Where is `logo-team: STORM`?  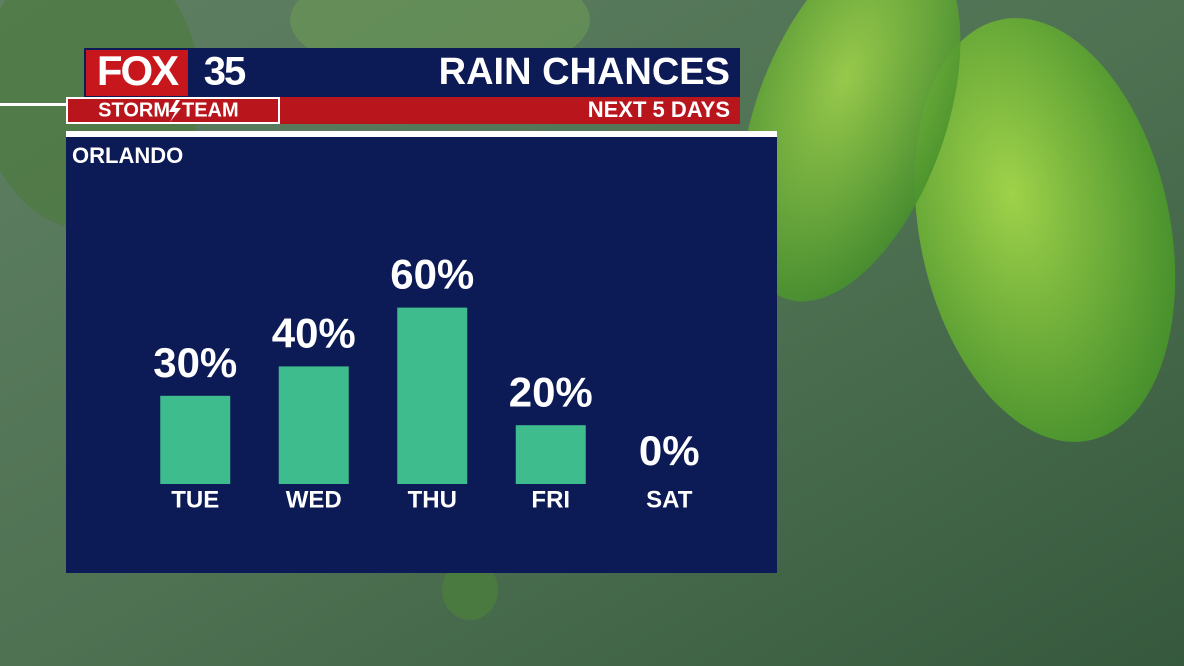
logo-team: STORM is located at coordinates (134, 110).